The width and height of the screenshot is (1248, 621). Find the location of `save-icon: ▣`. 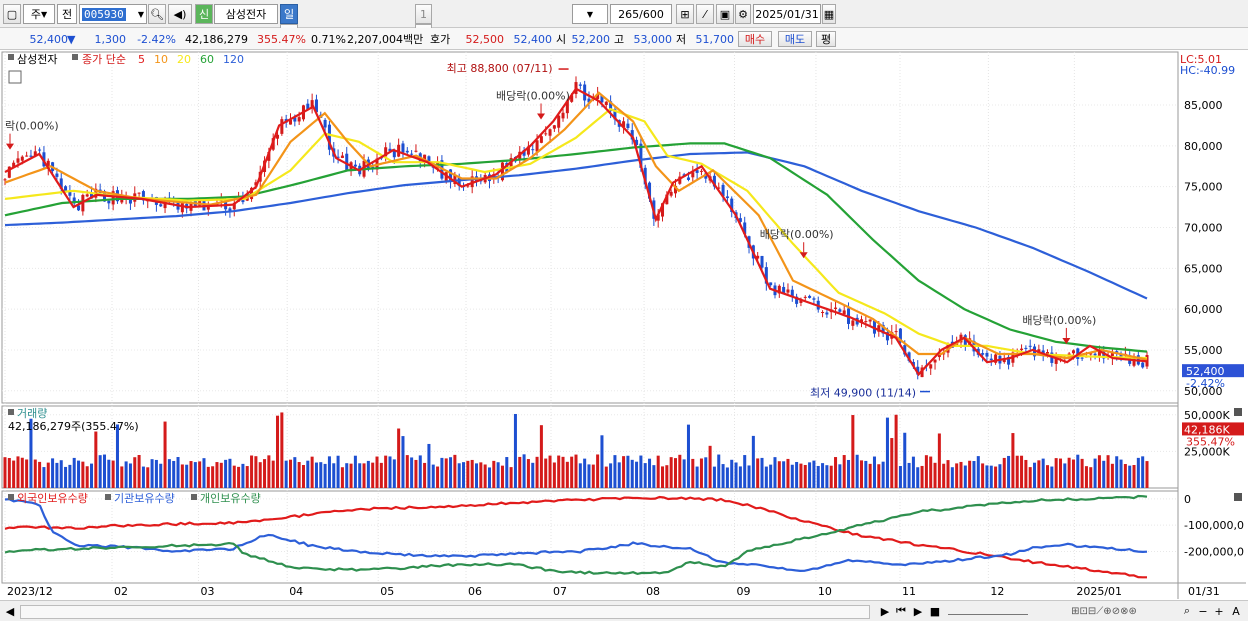

save-icon: ▣ is located at coordinates (725, 14).